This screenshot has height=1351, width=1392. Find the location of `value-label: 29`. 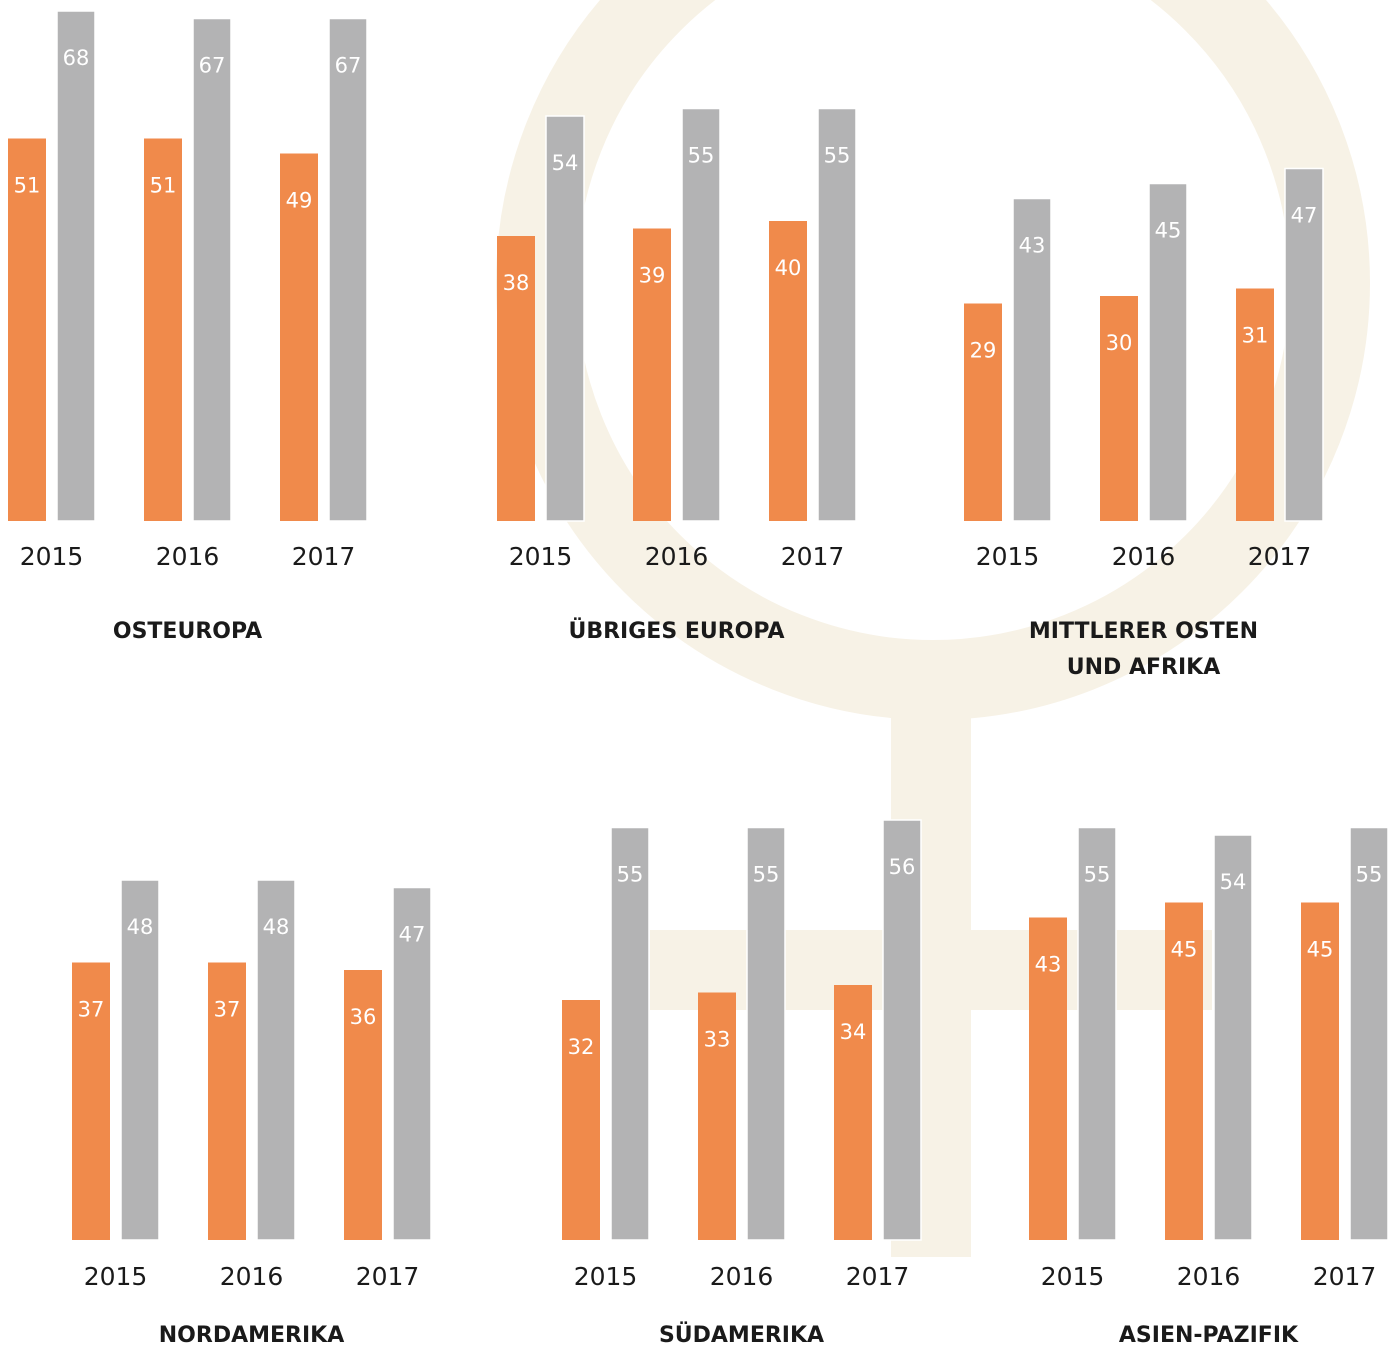

value-label: 29 is located at coordinates (983, 351).